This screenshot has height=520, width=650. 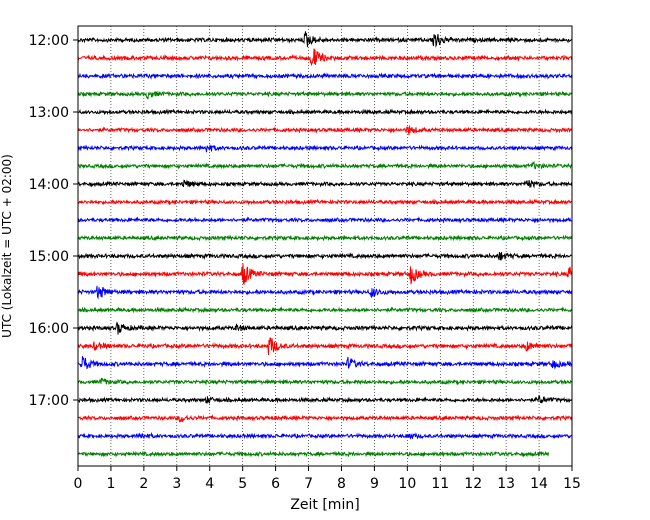 What do you see at coordinates (242, 484) in the screenshot?
I see `x-tick-label: 5` at bounding box center [242, 484].